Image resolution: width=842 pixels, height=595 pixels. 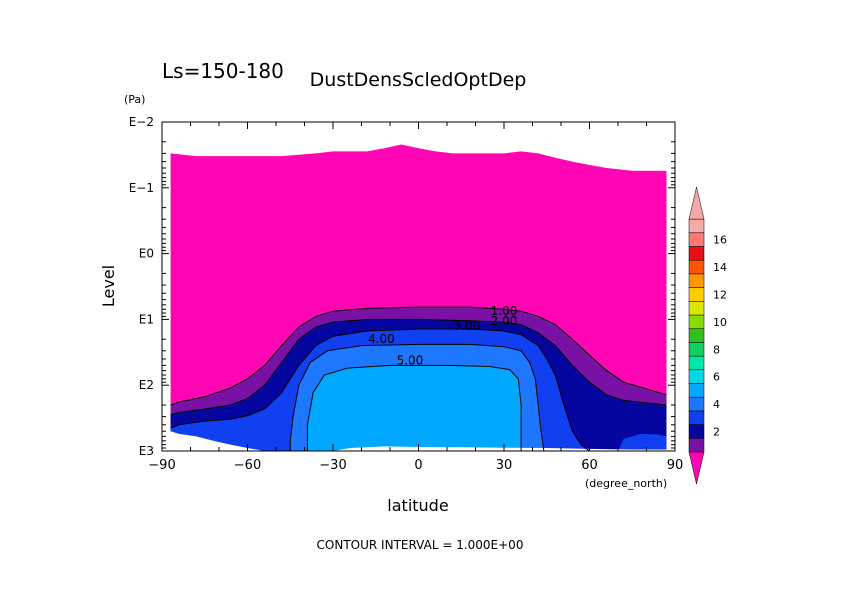 What do you see at coordinates (141, 122) in the screenshot?
I see `y-tick-label: E−2` at bounding box center [141, 122].